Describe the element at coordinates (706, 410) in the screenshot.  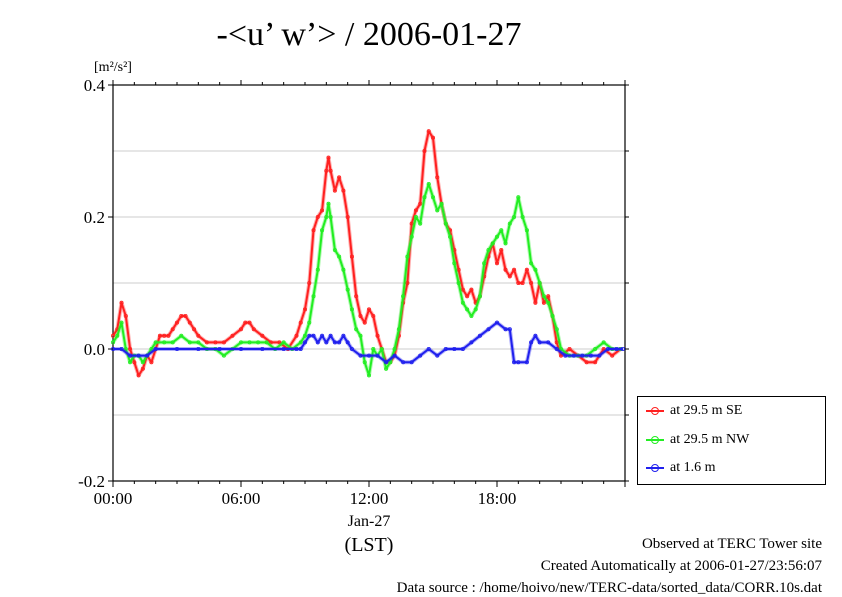
I see `legend-label-se: at 29.5 m SE` at that location.